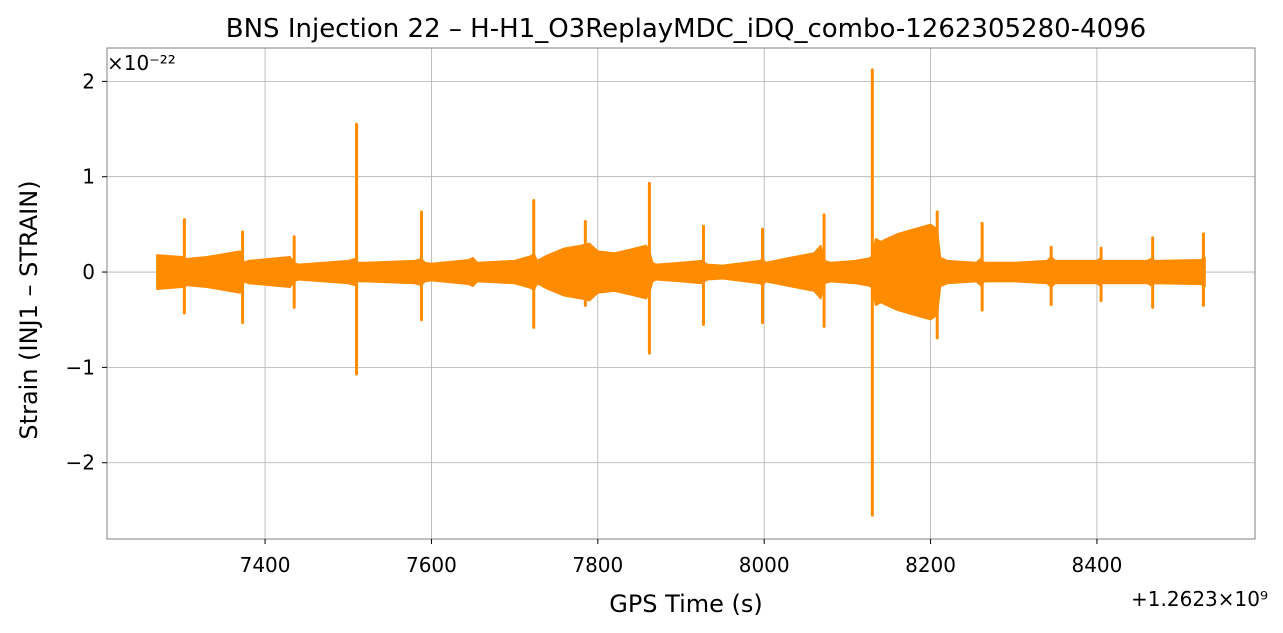  What do you see at coordinates (80, 367) in the screenshot?
I see `y-tick-label: −1` at bounding box center [80, 367].